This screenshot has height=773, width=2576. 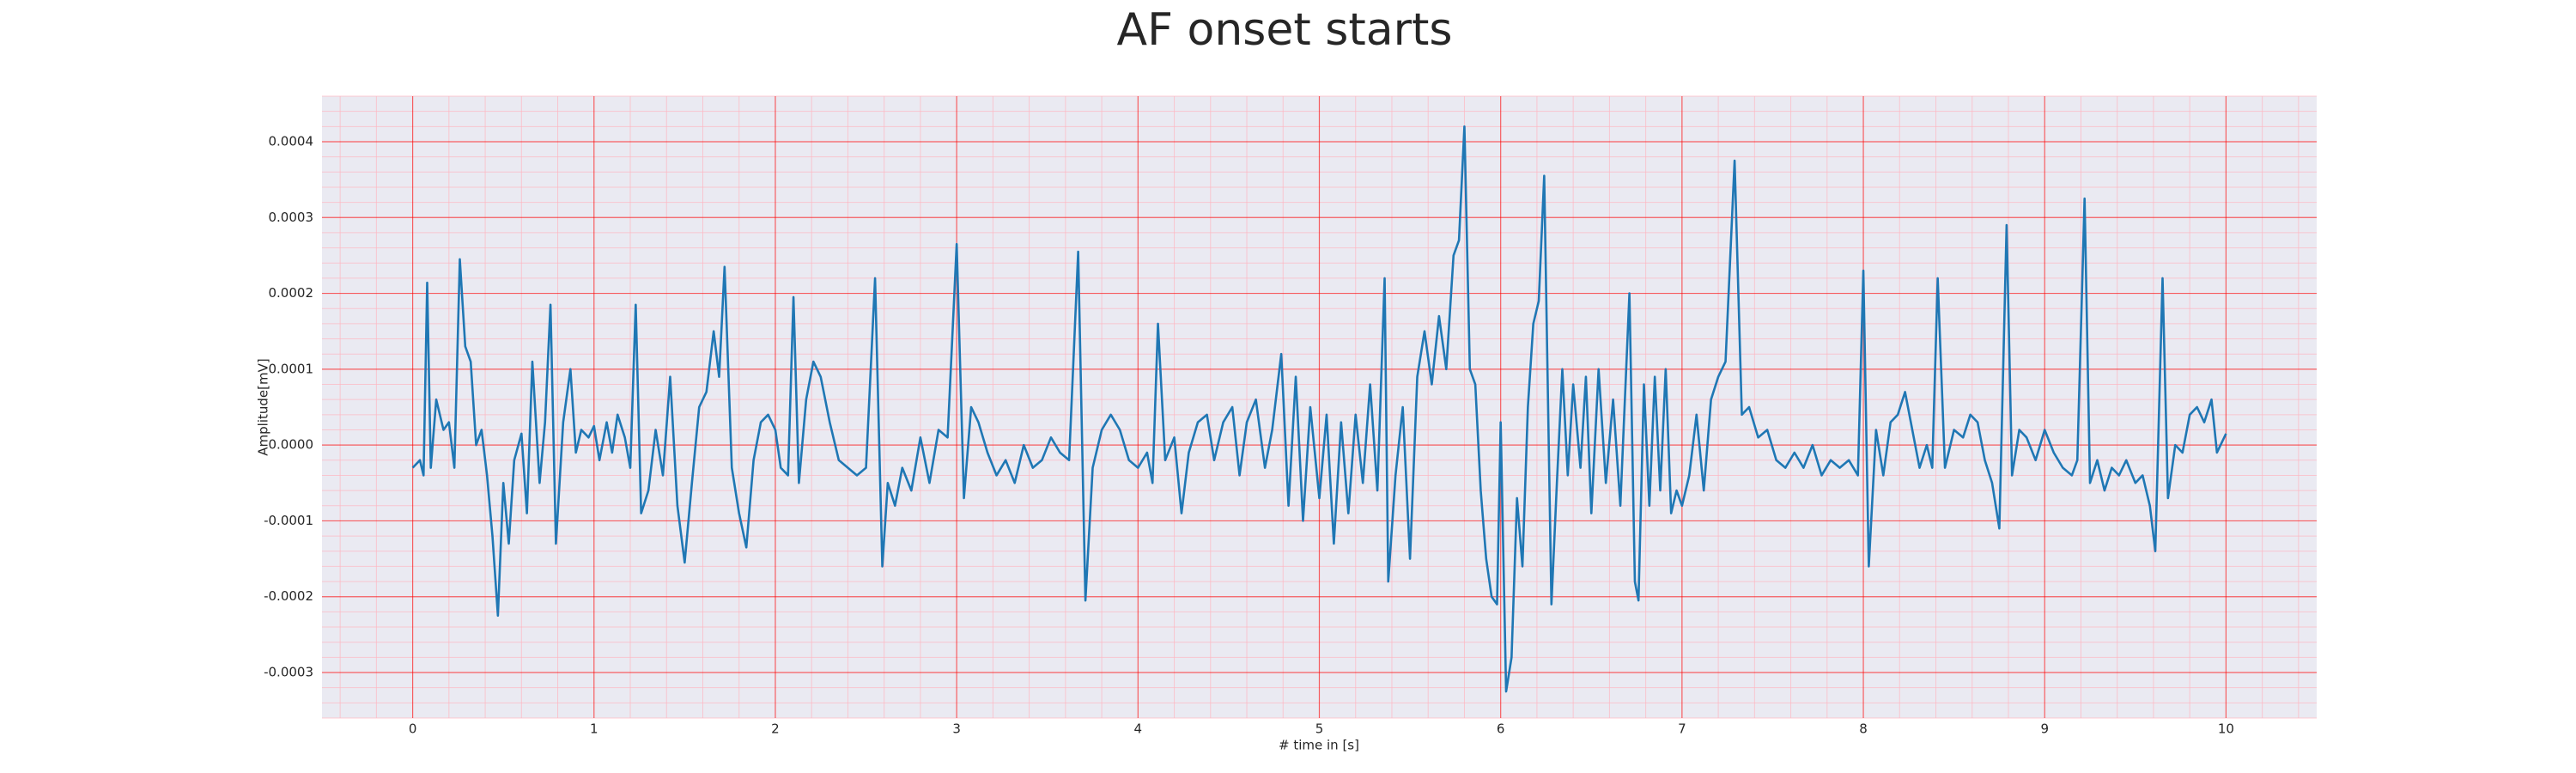 I want to click on x-axis-label: # time in [s], so click(x=1319, y=745).